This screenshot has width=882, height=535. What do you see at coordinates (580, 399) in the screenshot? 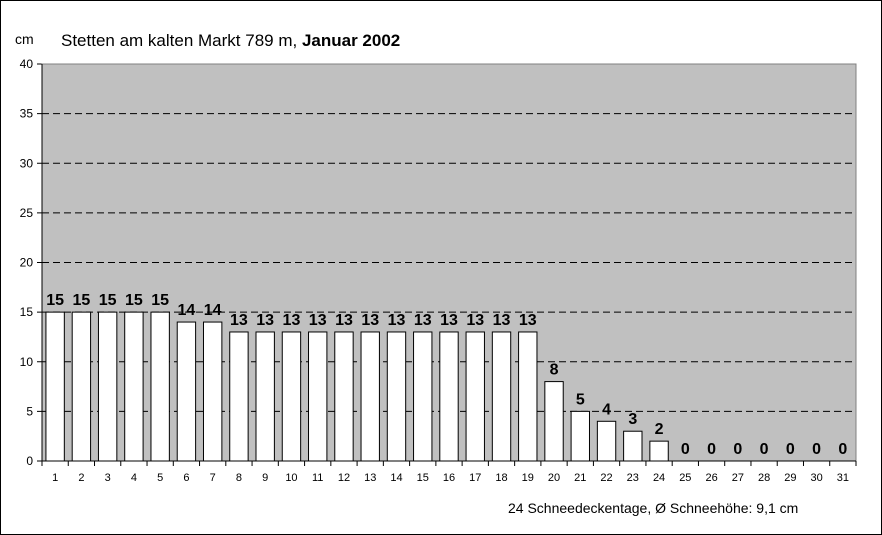
I see `data-label: 5` at bounding box center [580, 399].